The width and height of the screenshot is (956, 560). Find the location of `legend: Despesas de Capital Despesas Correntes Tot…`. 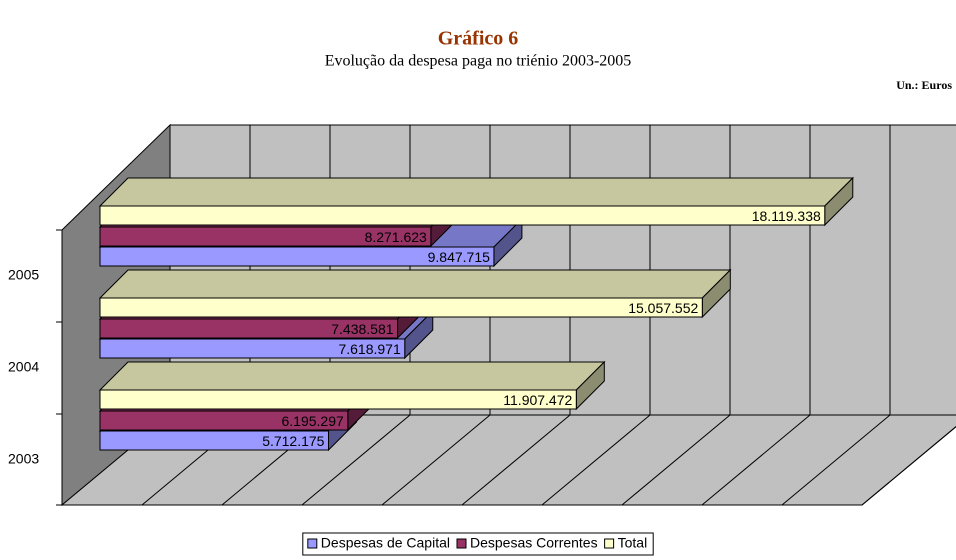

legend: Despesas de Capital Despesas Correntes Tot… is located at coordinates (478, 544).